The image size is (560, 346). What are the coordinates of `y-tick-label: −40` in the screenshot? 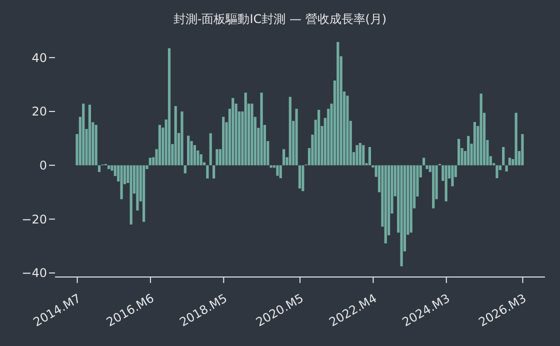 It's located at (34, 273).